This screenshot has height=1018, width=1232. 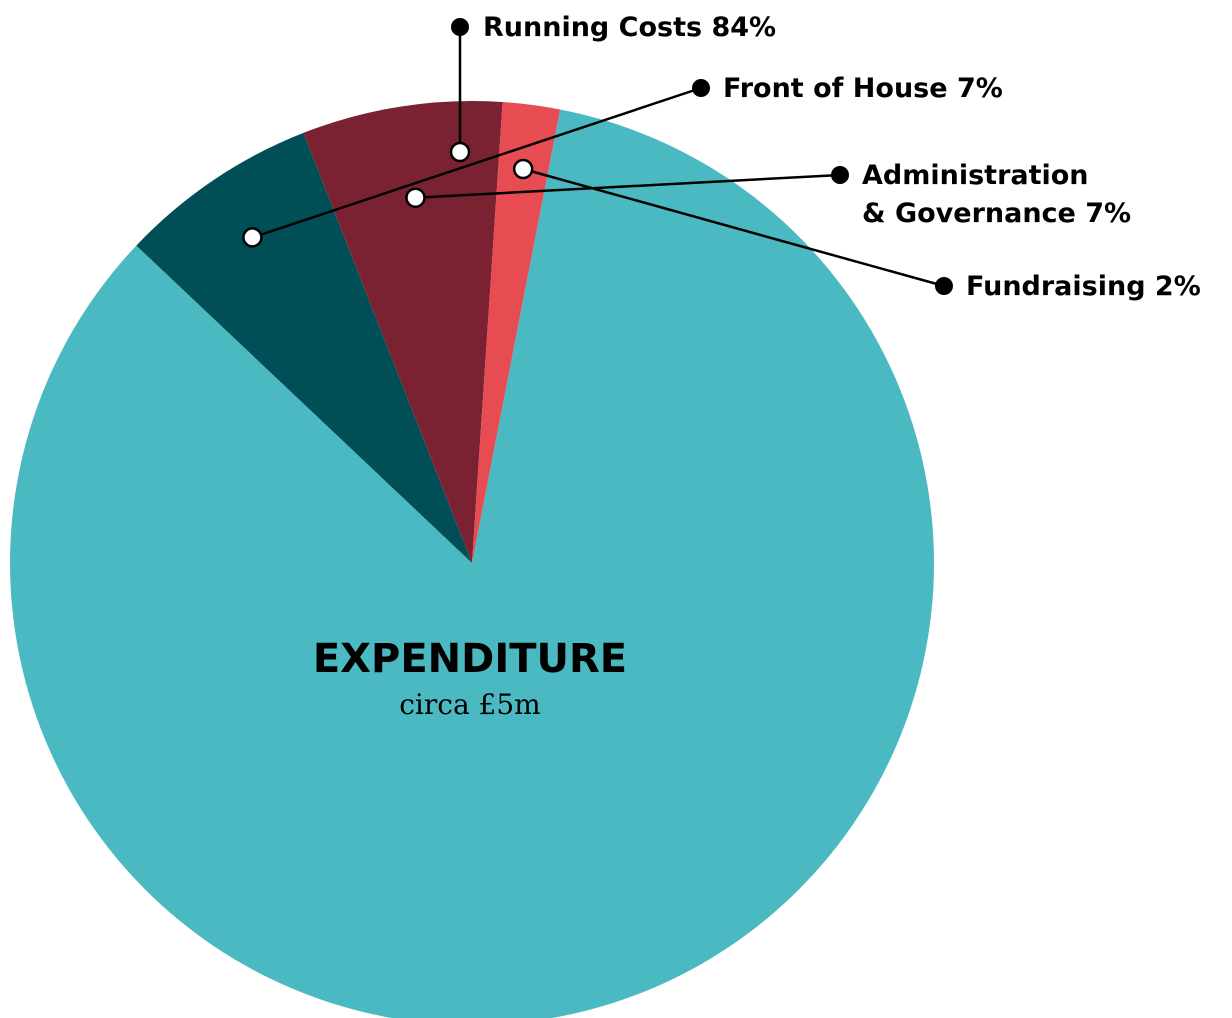 I want to click on slice-label-line: Administration, so click(x=975, y=175).